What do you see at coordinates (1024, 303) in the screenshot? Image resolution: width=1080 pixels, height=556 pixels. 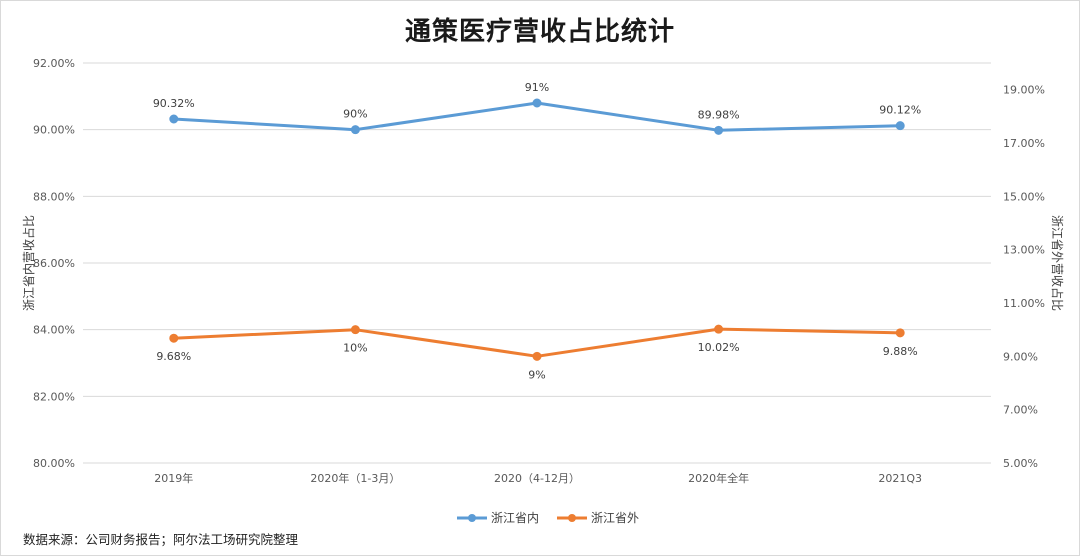 I see `right-axis-tick-label: 11.00%` at bounding box center [1024, 303].